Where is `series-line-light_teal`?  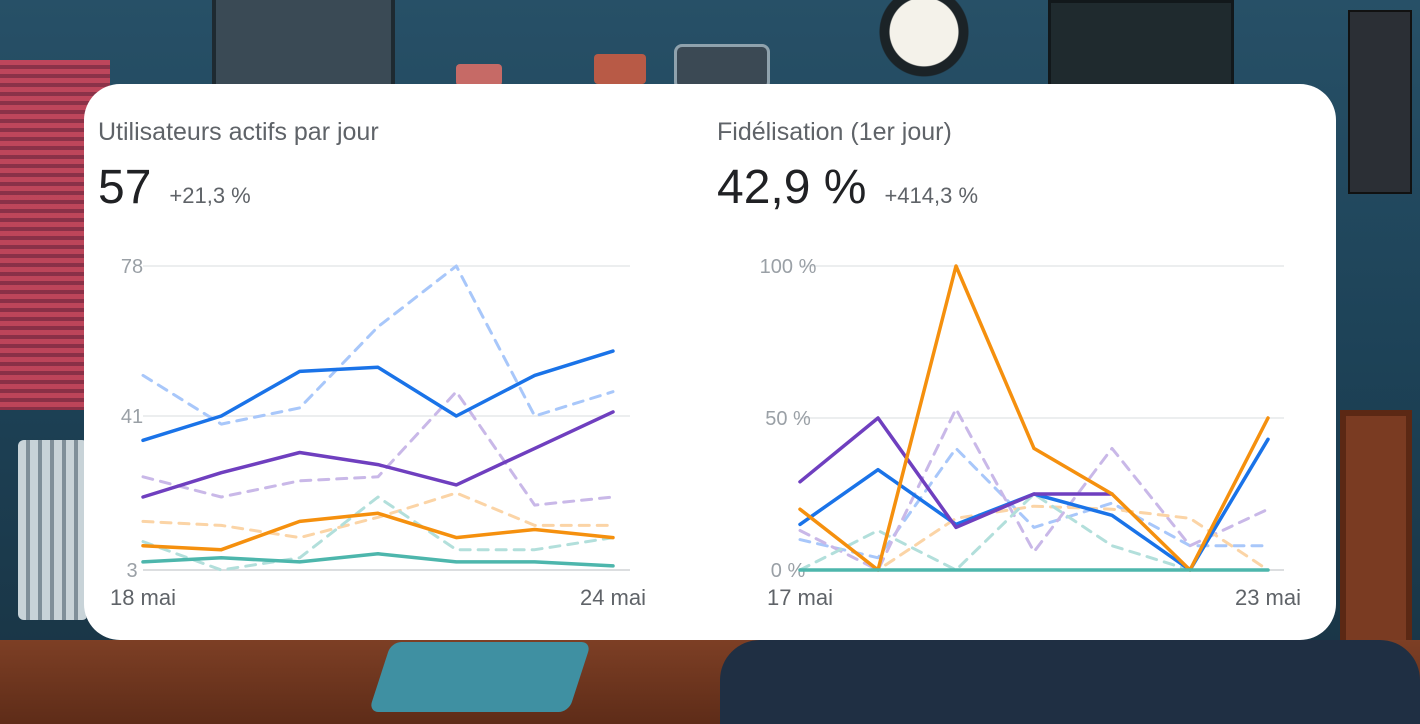
series-line-light_teal is located at coordinates (378, 533).